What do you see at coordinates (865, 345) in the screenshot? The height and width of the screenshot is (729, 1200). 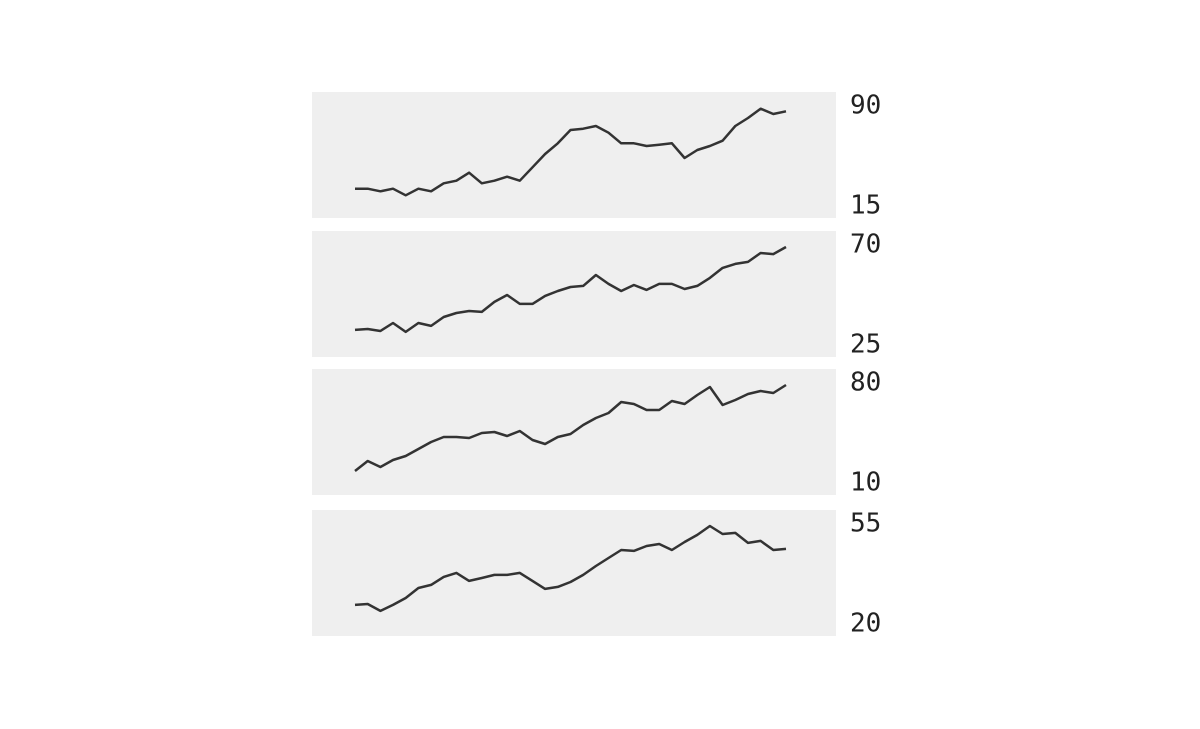 I see `y-tick-label: 25` at bounding box center [865, 345].